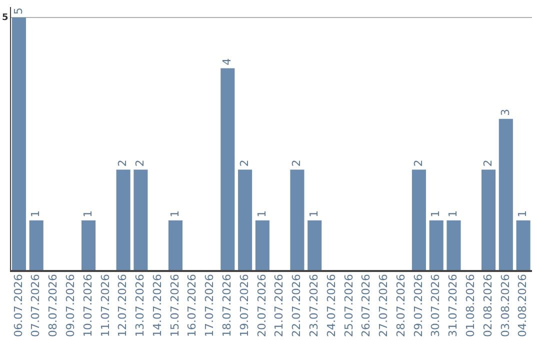  What do you see at coordinates (418, 306) in the screenshot?
I see `x-tick-label: 29.07.2026` at bounding box center [418, 306].